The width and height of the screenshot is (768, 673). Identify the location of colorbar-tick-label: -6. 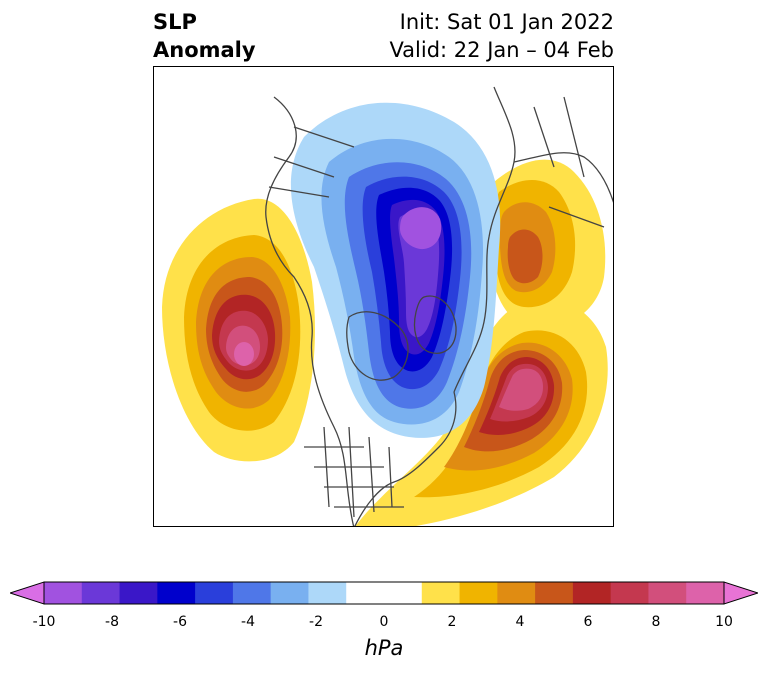
(180, 622).